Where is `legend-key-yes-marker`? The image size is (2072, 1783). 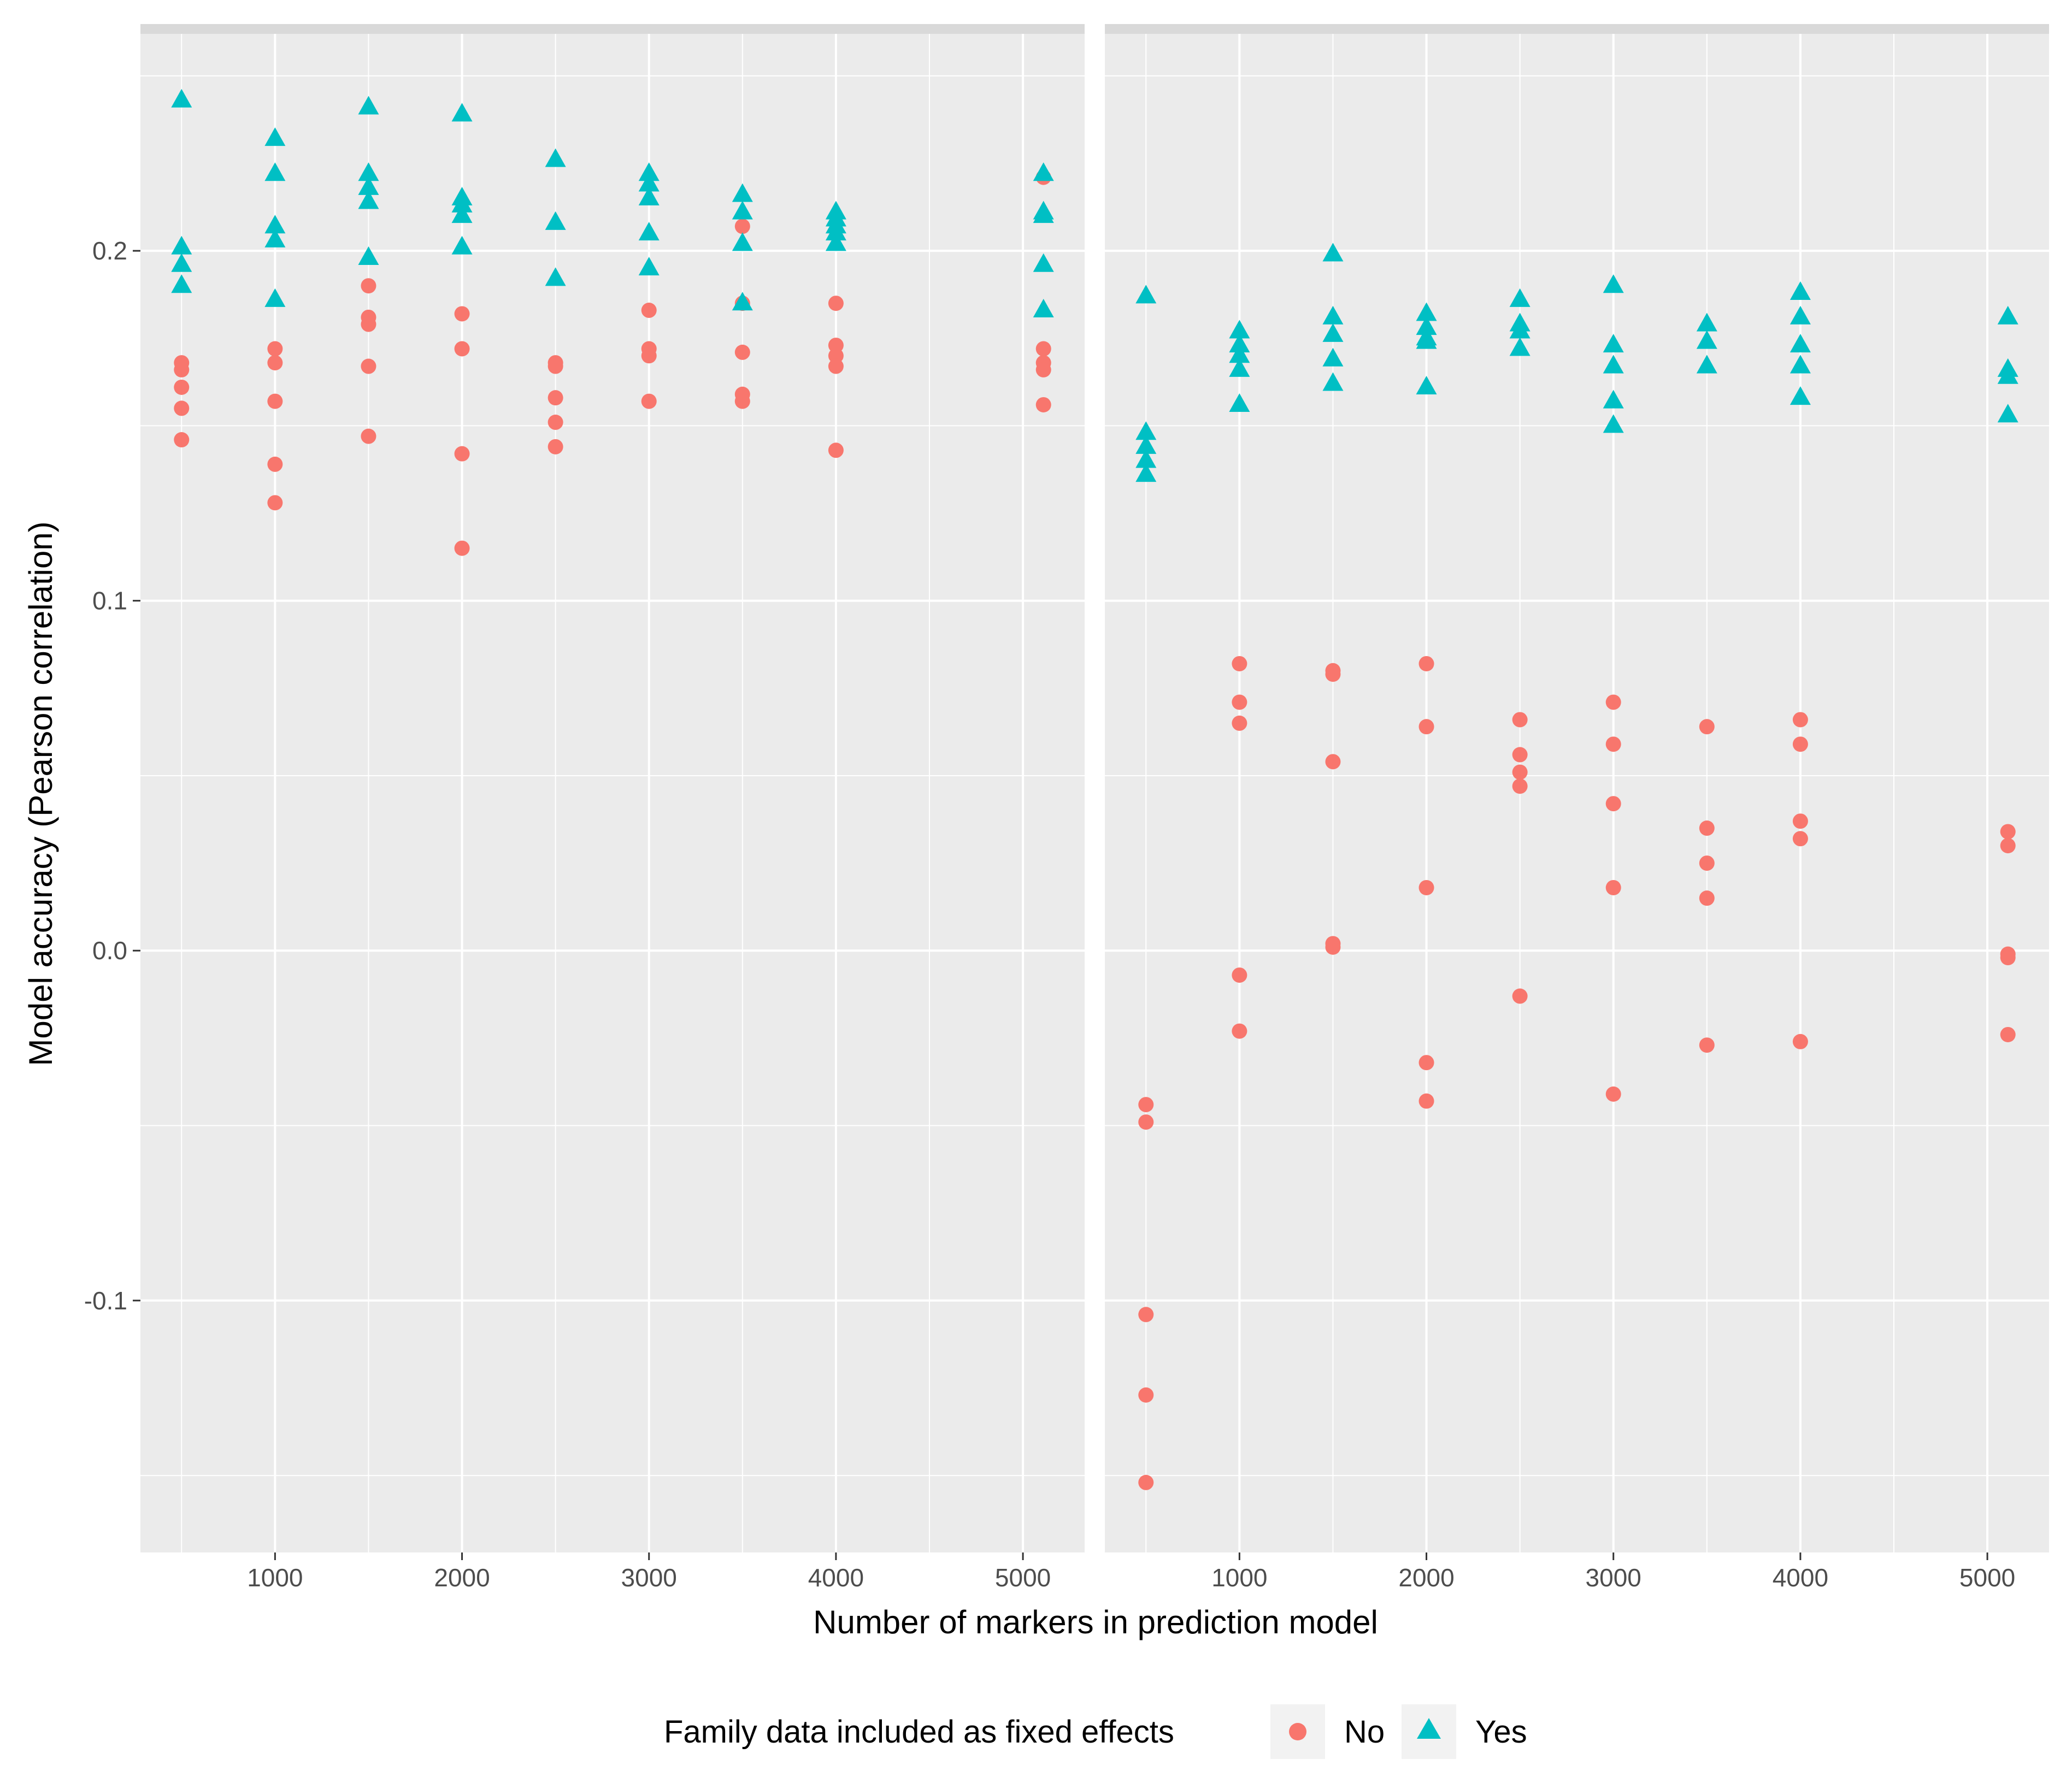
legend-key-yes-marker is located at coordinates (1429, 1728).